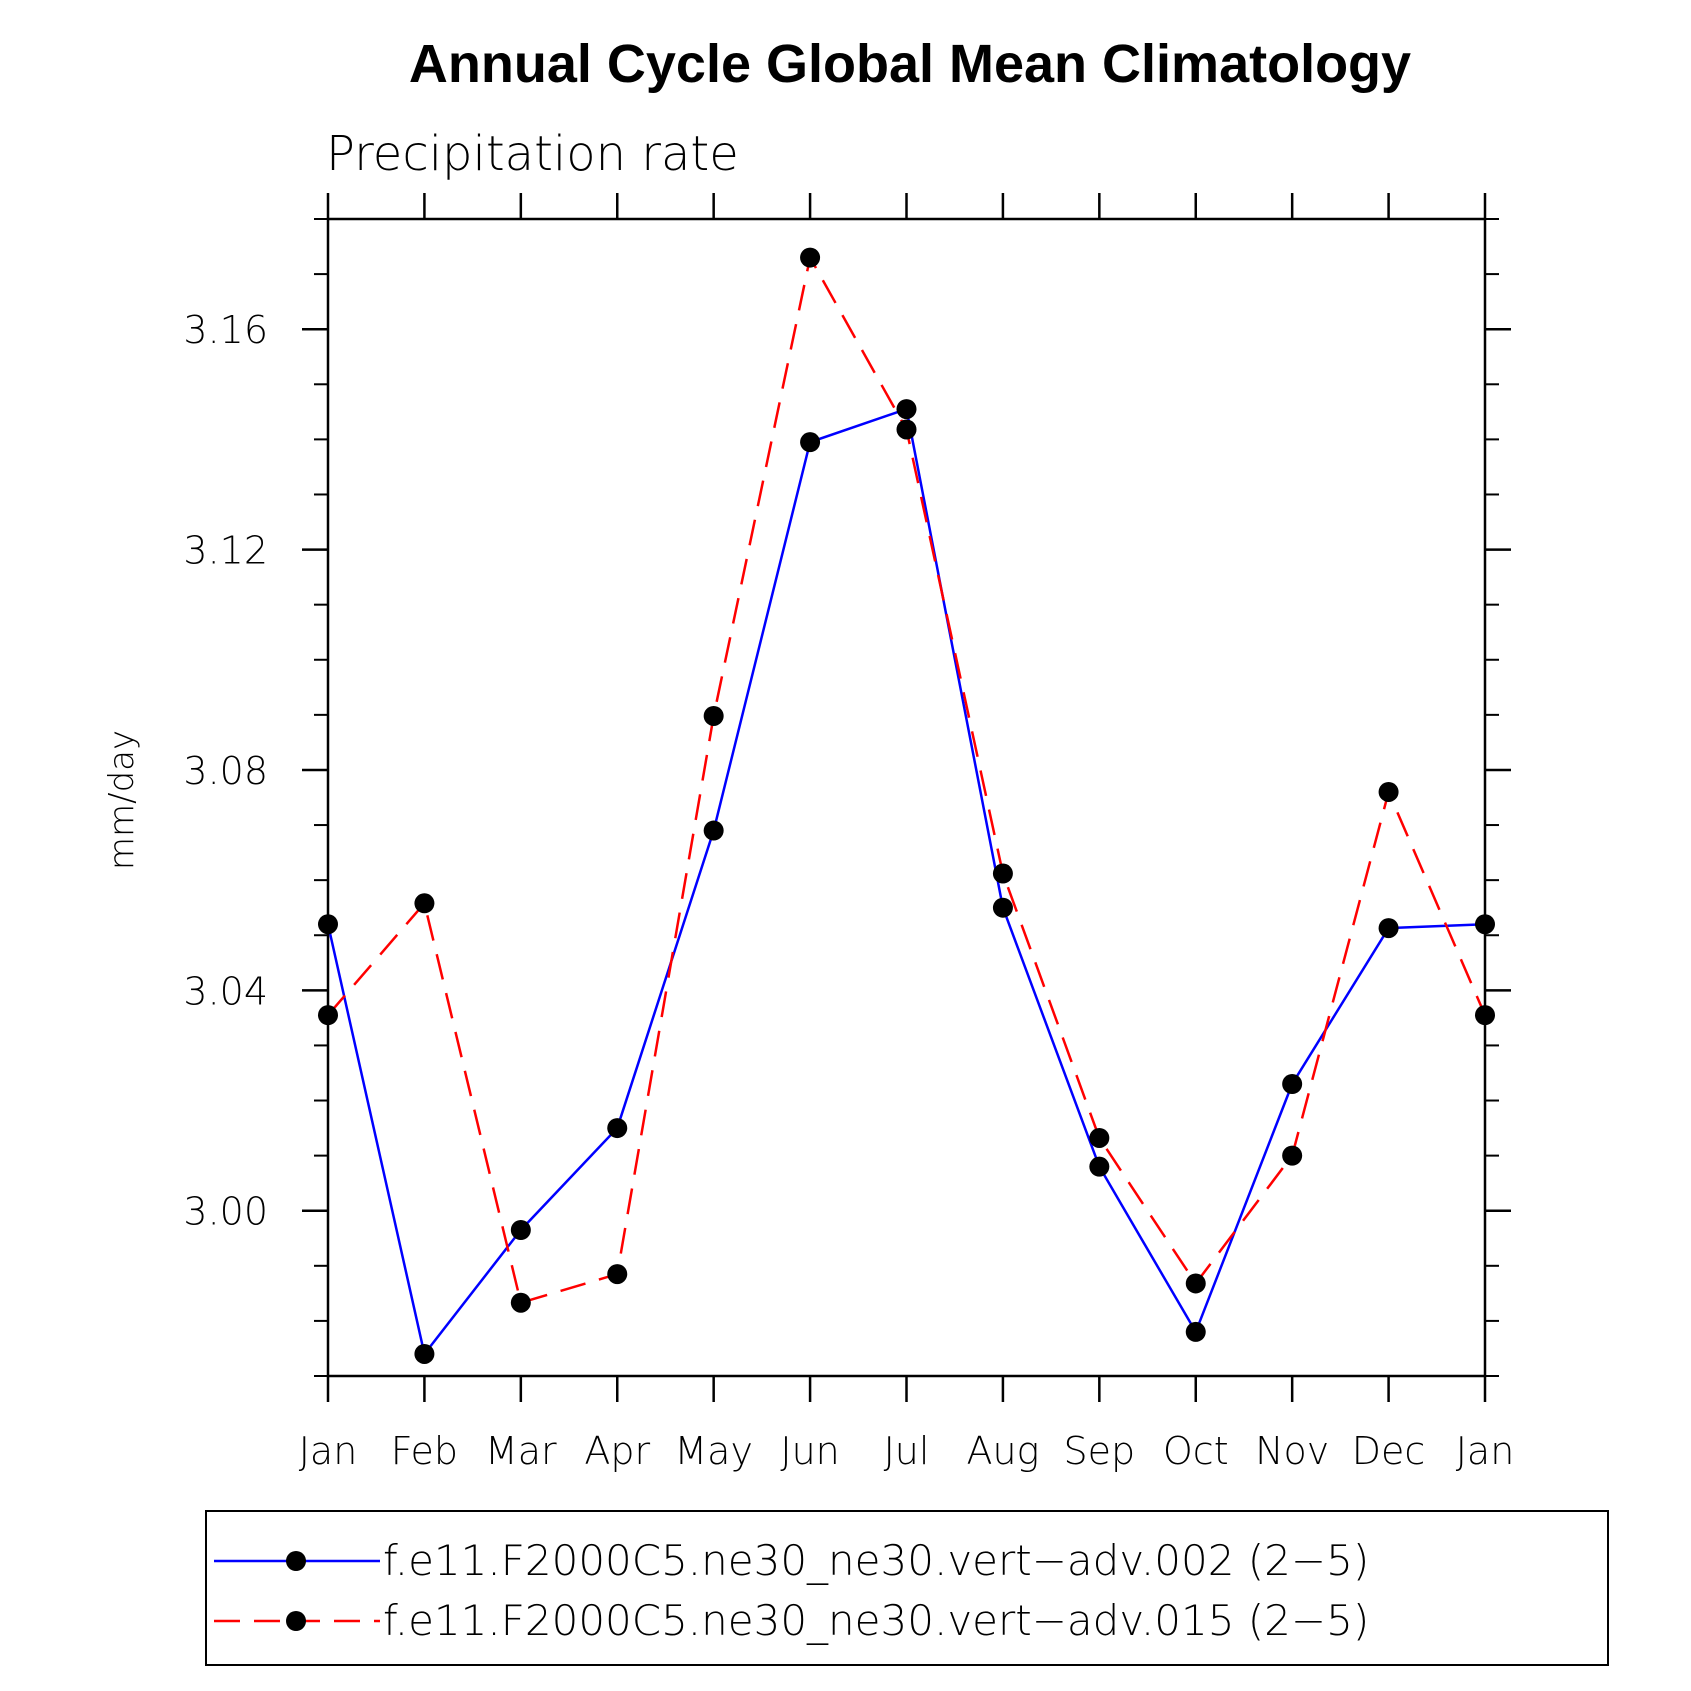 This screenshot has height=1691, width=1691. I want to click on legend-box, so click(907, 1588).